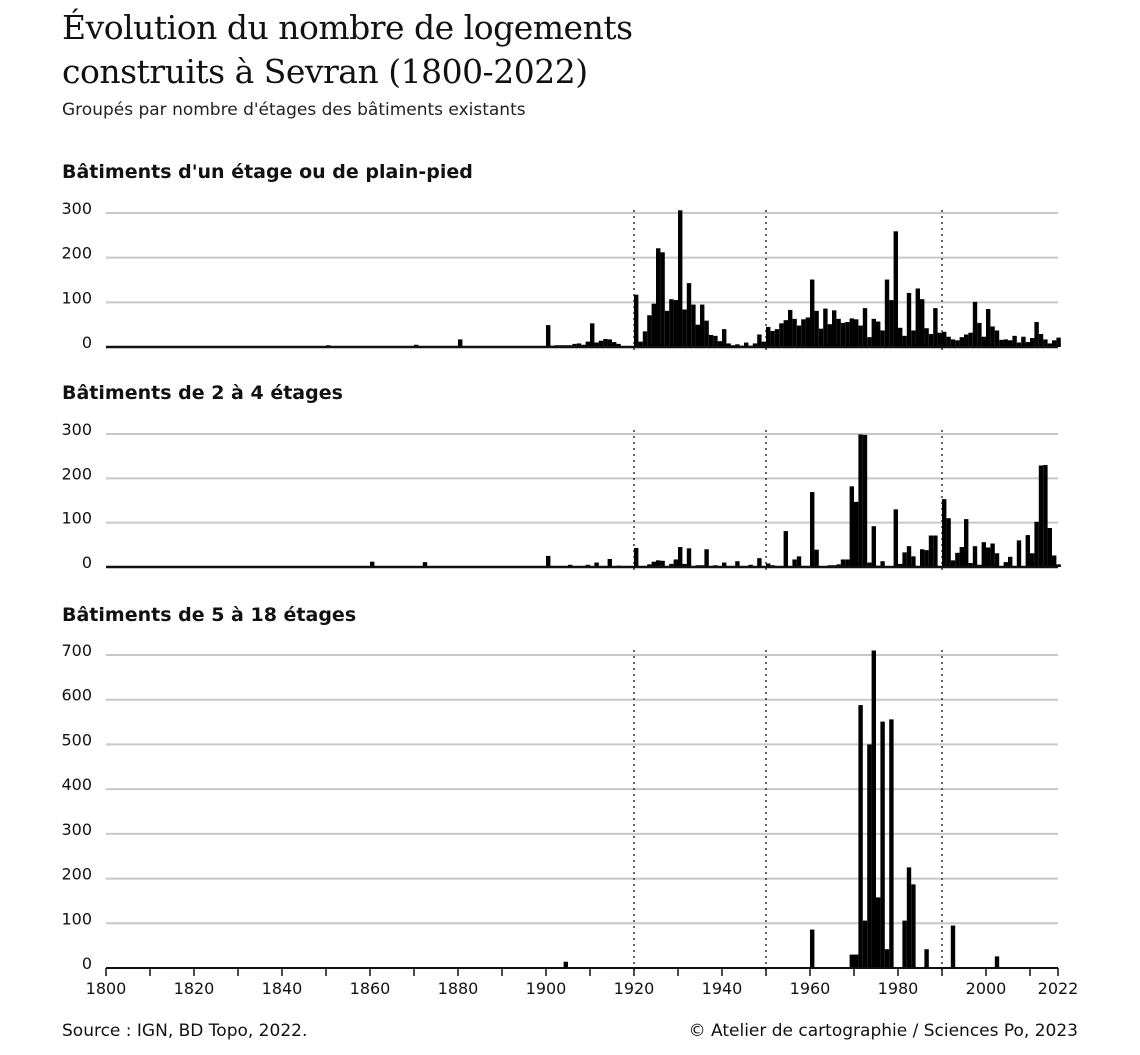 The image size is (1140, 1055). What do you see at coordinates (898, 988) in the screenshot?
I see `x-tick-label: 1980` at bounding box center [898, 988].